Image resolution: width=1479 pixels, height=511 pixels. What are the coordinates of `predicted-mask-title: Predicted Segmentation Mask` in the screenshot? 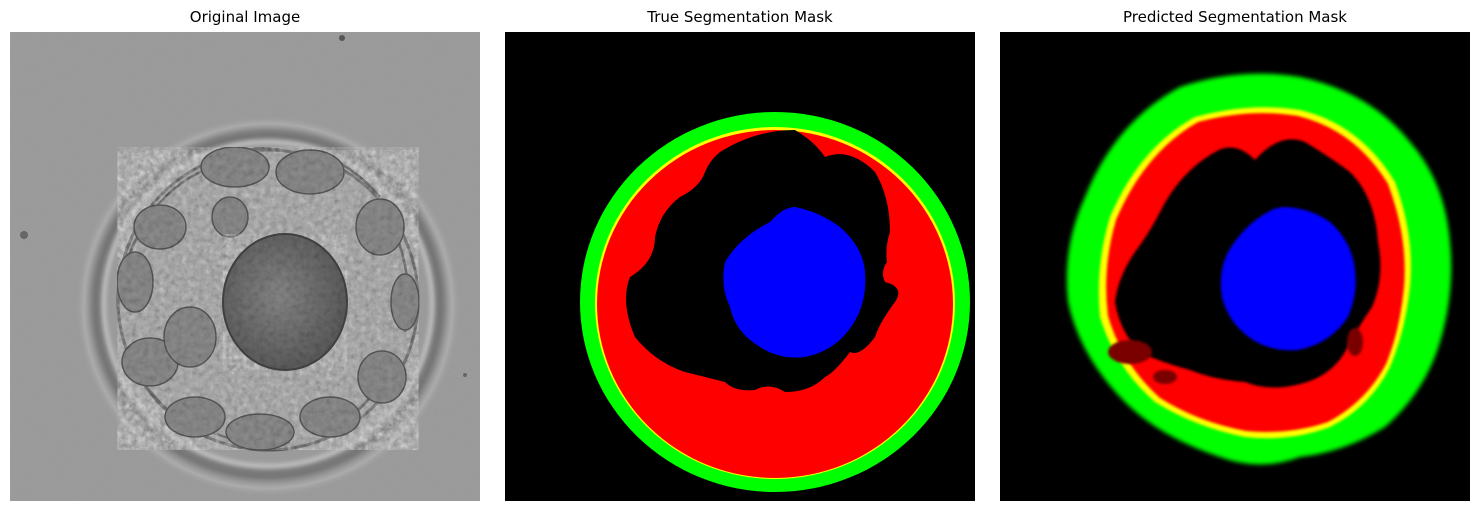 It's located at (1234, 17).